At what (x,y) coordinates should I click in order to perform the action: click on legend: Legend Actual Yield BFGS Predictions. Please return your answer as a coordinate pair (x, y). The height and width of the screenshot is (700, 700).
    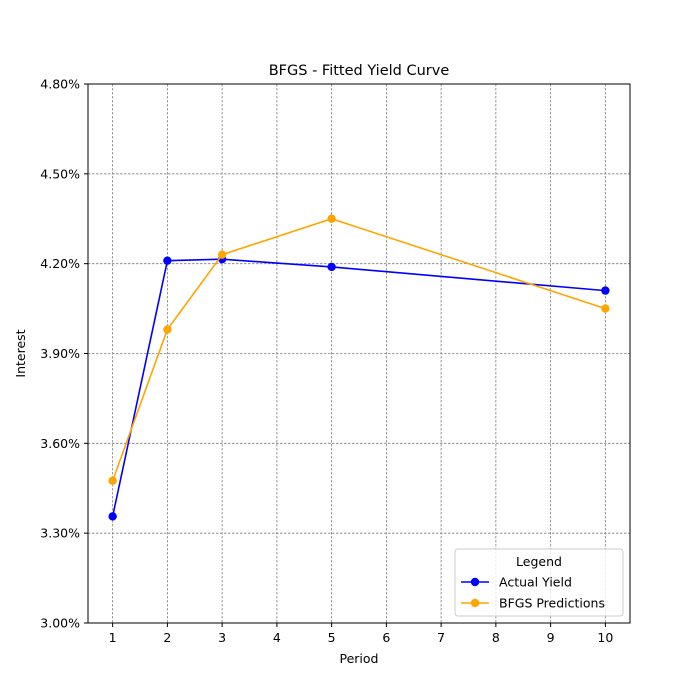
    Looking at the image, I should click on (539, 582).